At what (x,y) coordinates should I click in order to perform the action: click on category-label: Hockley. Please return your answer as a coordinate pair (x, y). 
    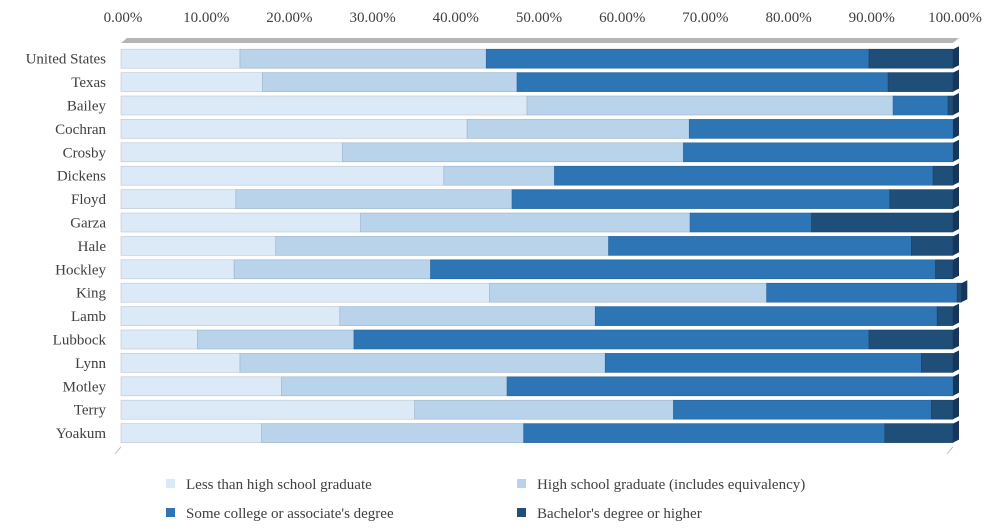
    Looking at the image, I should click on (80, 270).